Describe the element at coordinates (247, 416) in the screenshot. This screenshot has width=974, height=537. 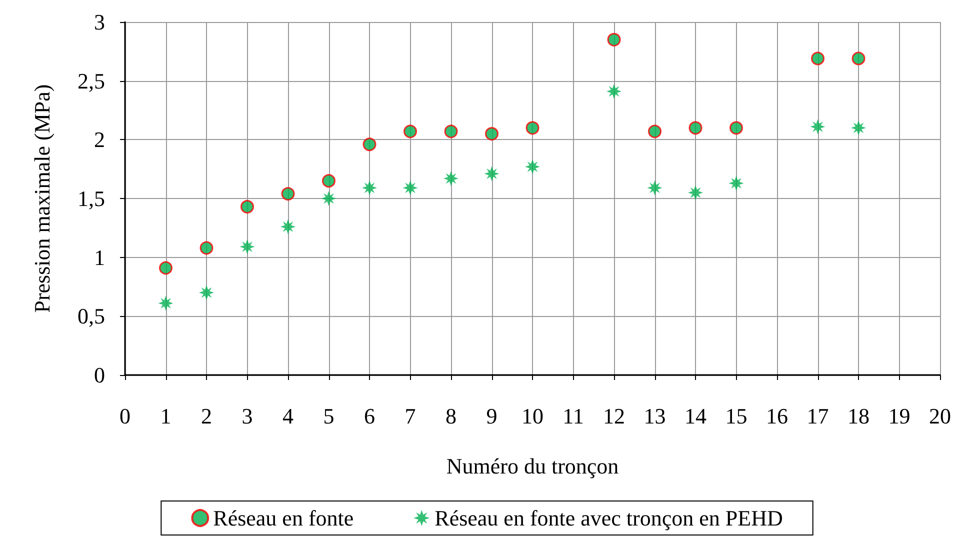
I see `x-tick-label: 3` at that location.